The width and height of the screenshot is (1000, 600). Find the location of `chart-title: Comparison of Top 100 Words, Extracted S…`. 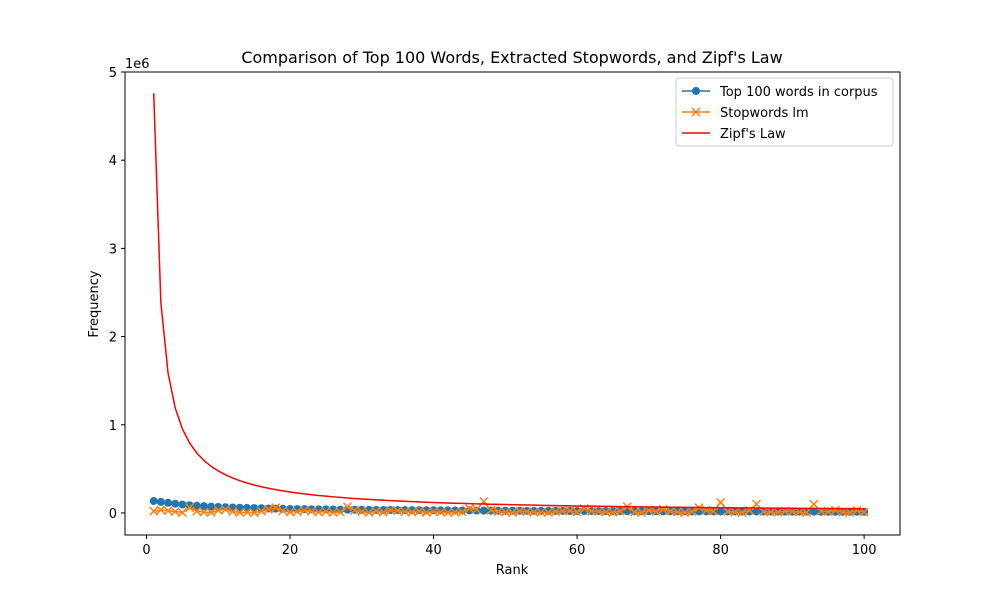

chart-title: Comparison of Top 100 Words, Extracted S… is located at coordinates (511, 57).